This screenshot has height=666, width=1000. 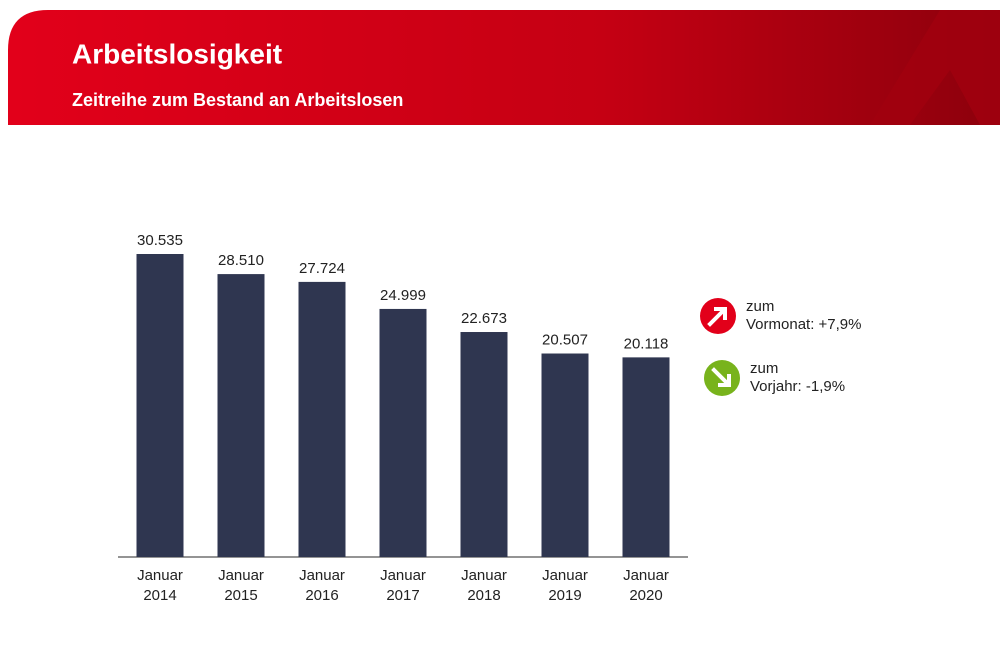 I want to click on value-label: 24.999, so click(x=403, y=295).